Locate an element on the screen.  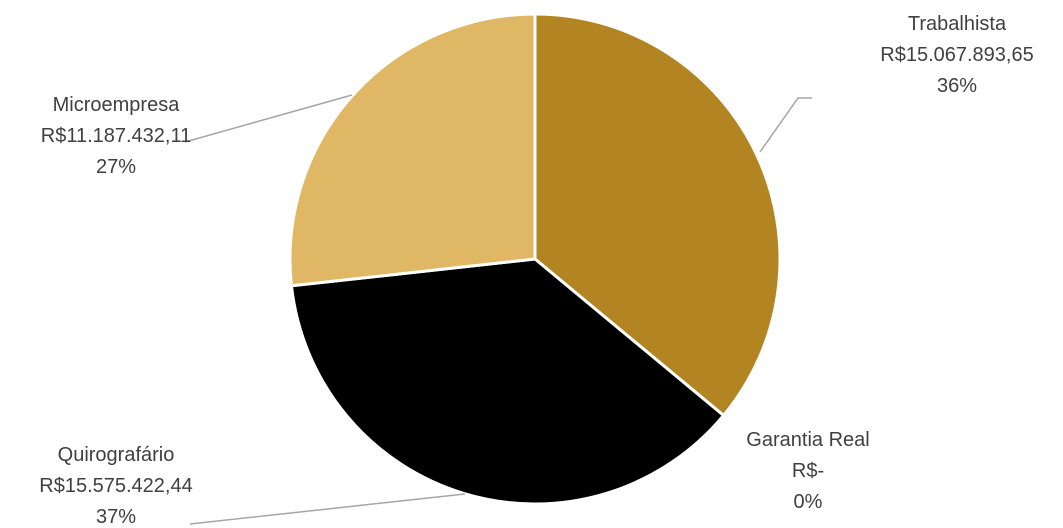
data-label-garantia-real: Garantia Real R$- 0% is located at coordinates (807, 471).